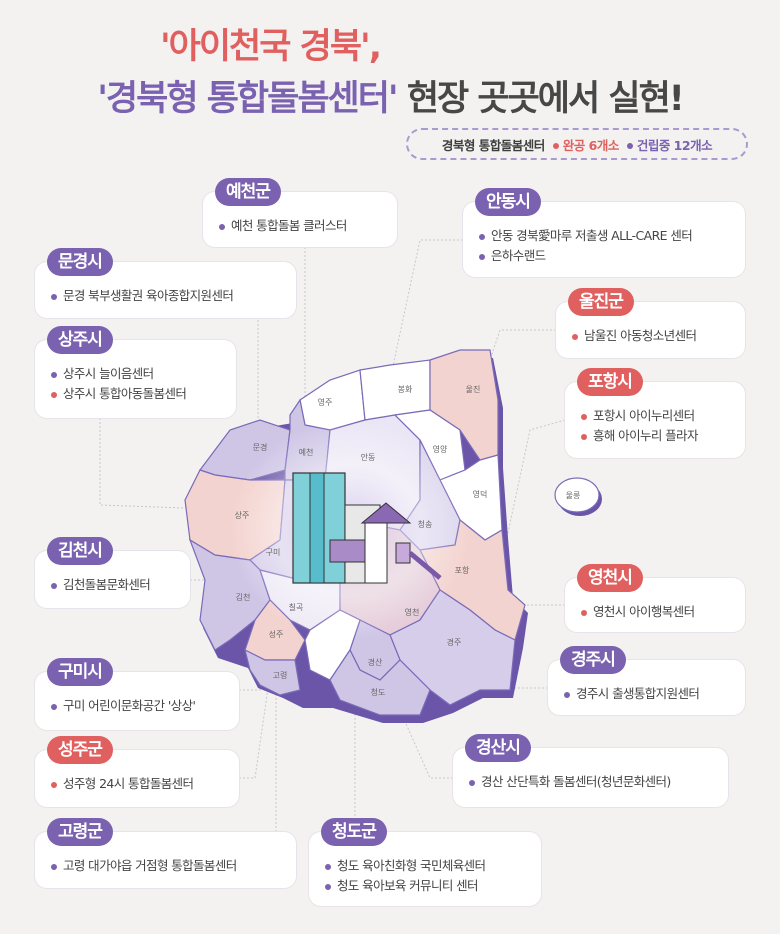 The height and width of the screenshot is (934, 780). I want to click on region-goryeong, so click(272, 672).